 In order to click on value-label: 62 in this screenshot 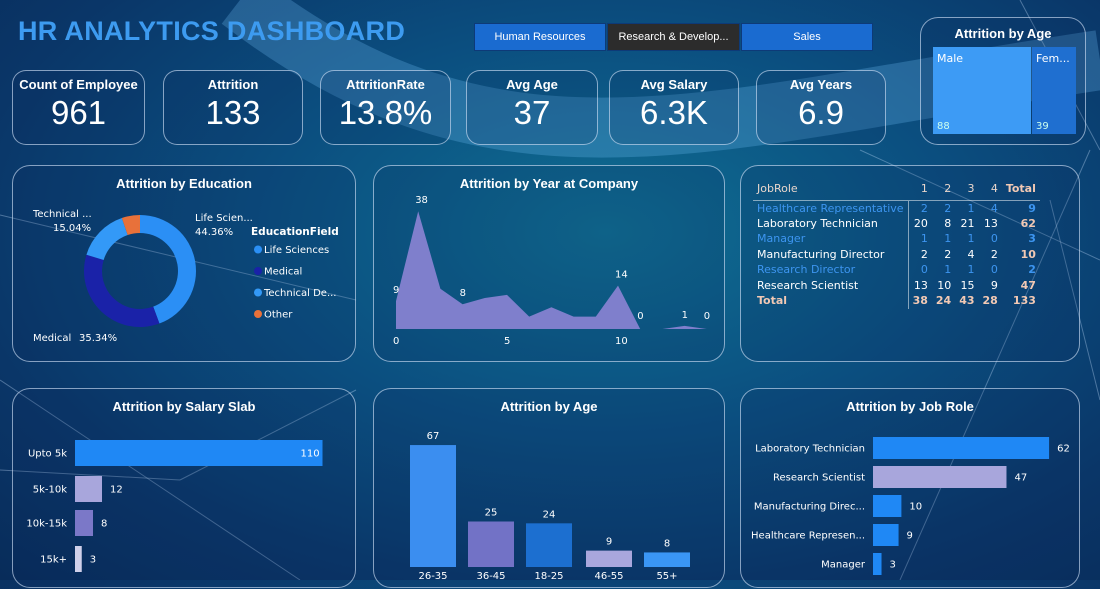, I will do `click(1063, 449)`.